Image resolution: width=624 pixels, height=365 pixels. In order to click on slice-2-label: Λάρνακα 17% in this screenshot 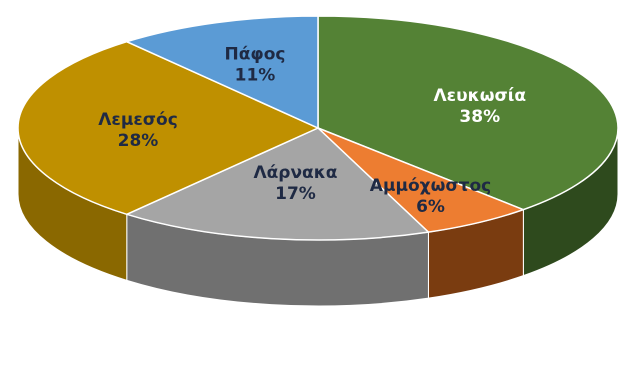, I will do `click(295, 183)`.